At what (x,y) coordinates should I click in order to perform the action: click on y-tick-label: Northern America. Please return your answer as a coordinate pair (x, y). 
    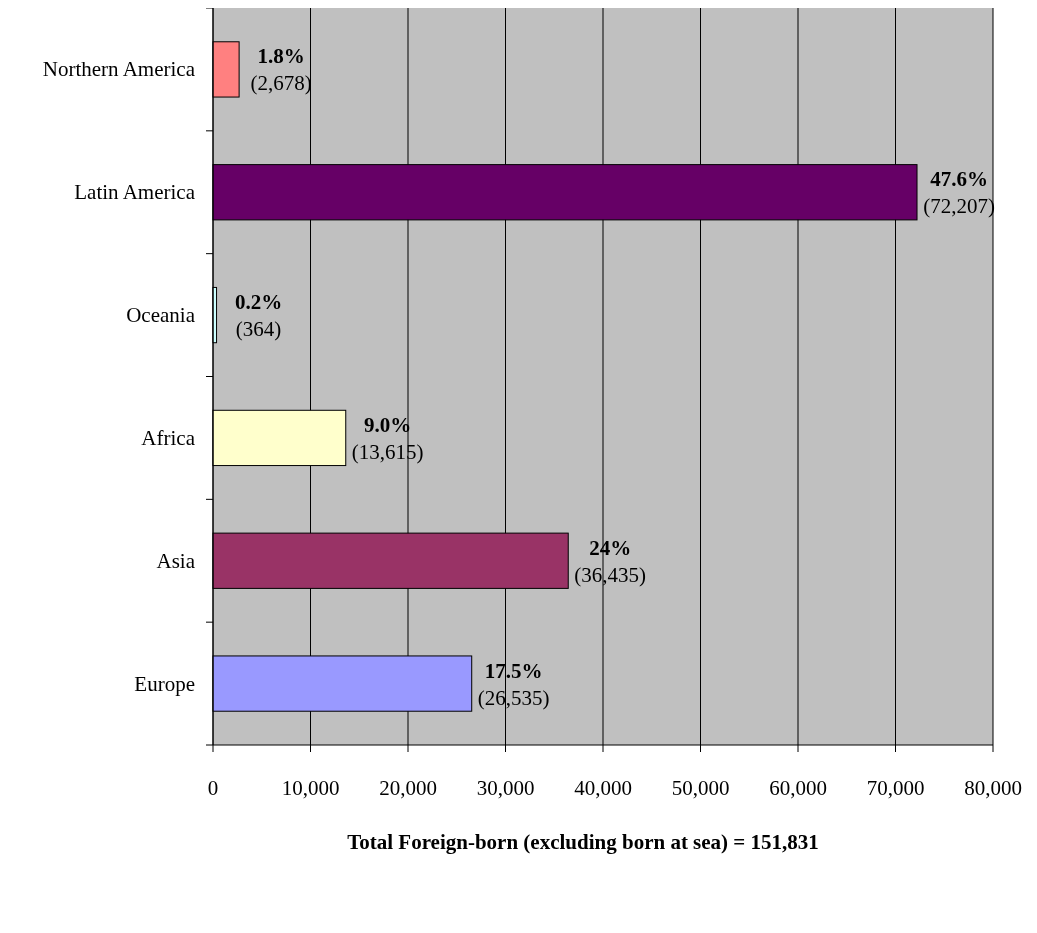
    Looking at the image, I should click on (119, 69).